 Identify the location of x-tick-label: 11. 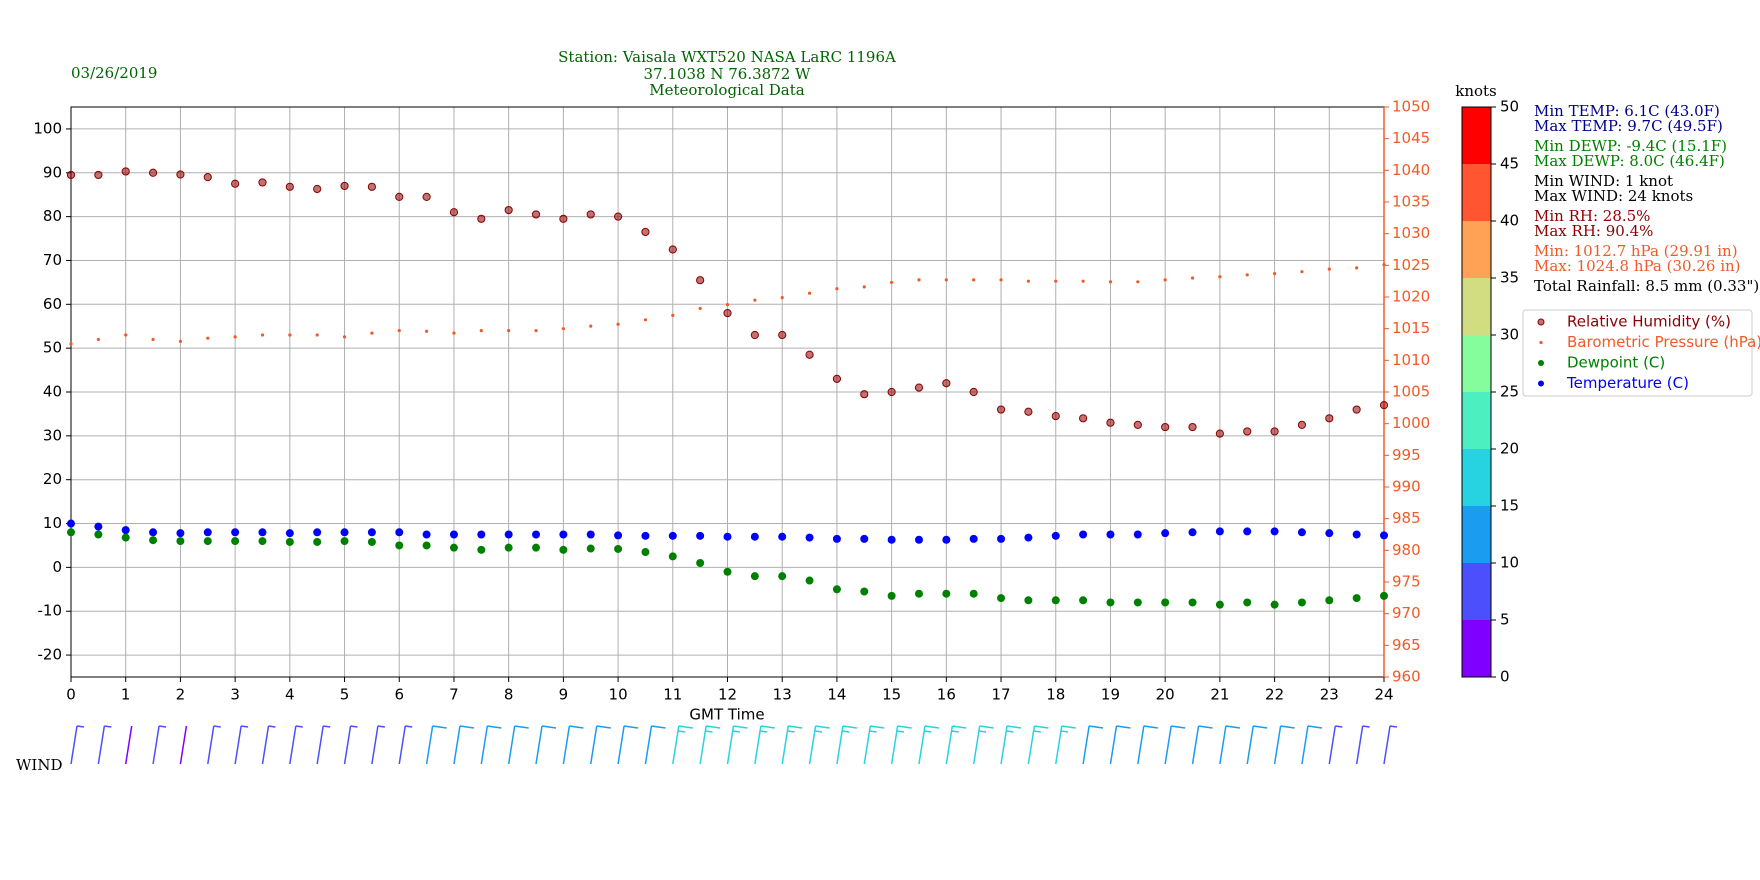
(672, 695).